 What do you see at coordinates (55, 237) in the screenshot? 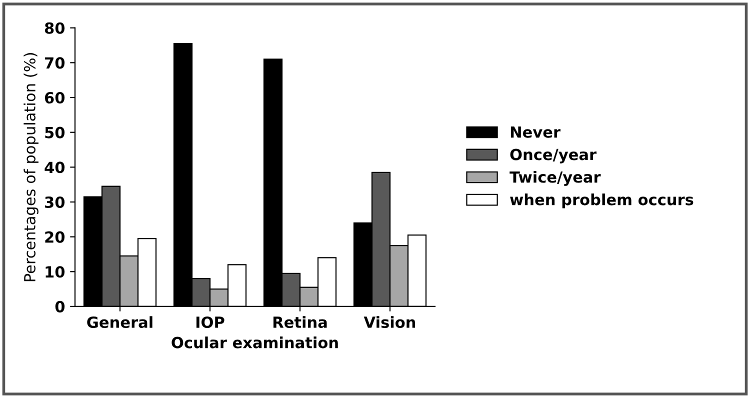
I see `y-tick-label: 20` at bounding box center [55, 237].